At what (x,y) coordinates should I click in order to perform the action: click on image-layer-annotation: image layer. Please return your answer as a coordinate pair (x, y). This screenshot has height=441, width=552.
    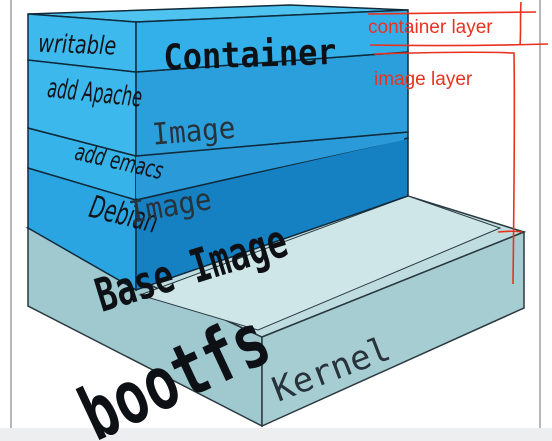
    Looking at the image, I should click on (423, 79).